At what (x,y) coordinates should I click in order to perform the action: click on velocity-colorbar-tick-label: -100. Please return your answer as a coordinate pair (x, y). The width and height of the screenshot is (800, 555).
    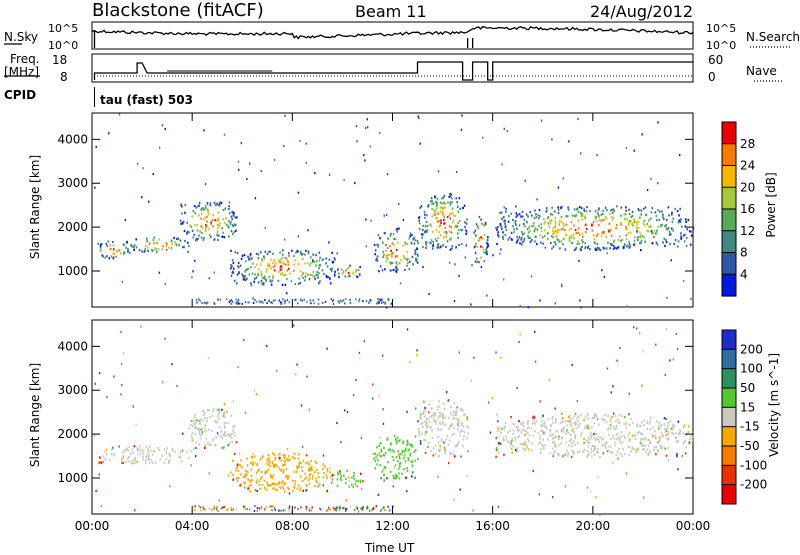
    Looking at the image, I should click on (753, 465).